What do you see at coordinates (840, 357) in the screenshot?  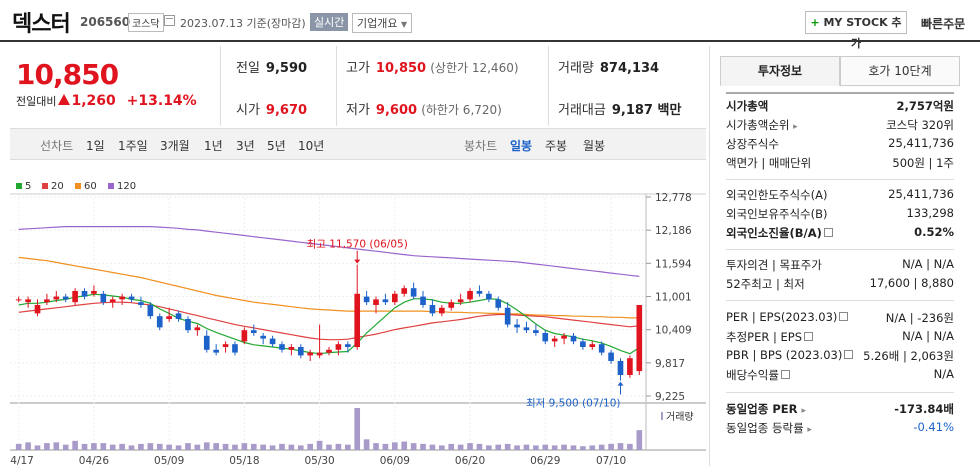 I see `row-pbr: PBR | BPS (2023.03) 5.26배 | 2,063원` at bounding box center [840, 357].